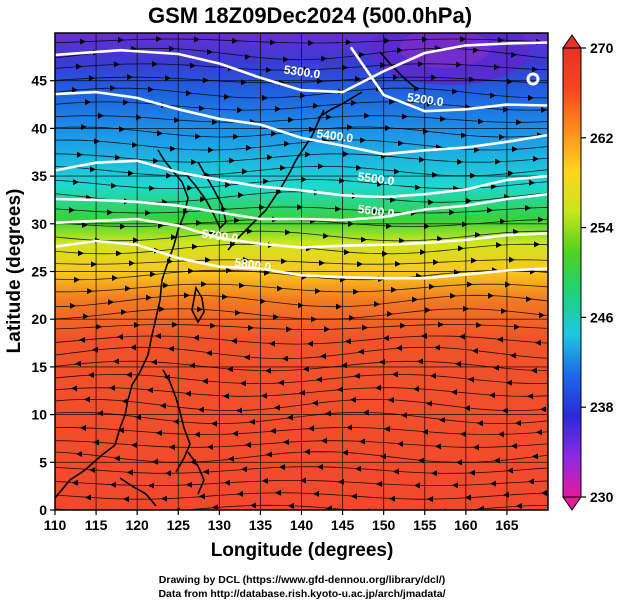  What do you see at coordinates (196, 473) in the screenshot?
I see `coastline-mindanao` at bounding box center [196, 473].